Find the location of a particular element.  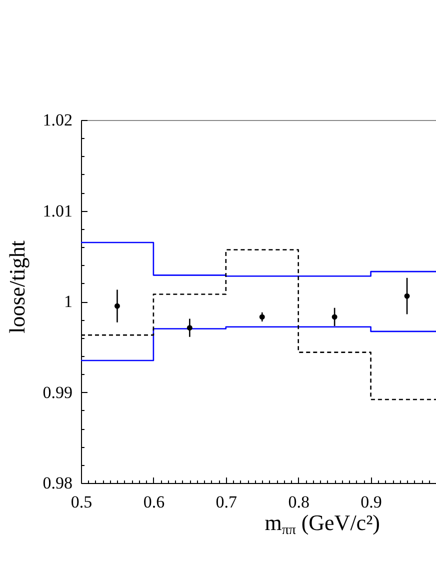

y-tick-label: 1.01 is located at coordinates (57, 210).